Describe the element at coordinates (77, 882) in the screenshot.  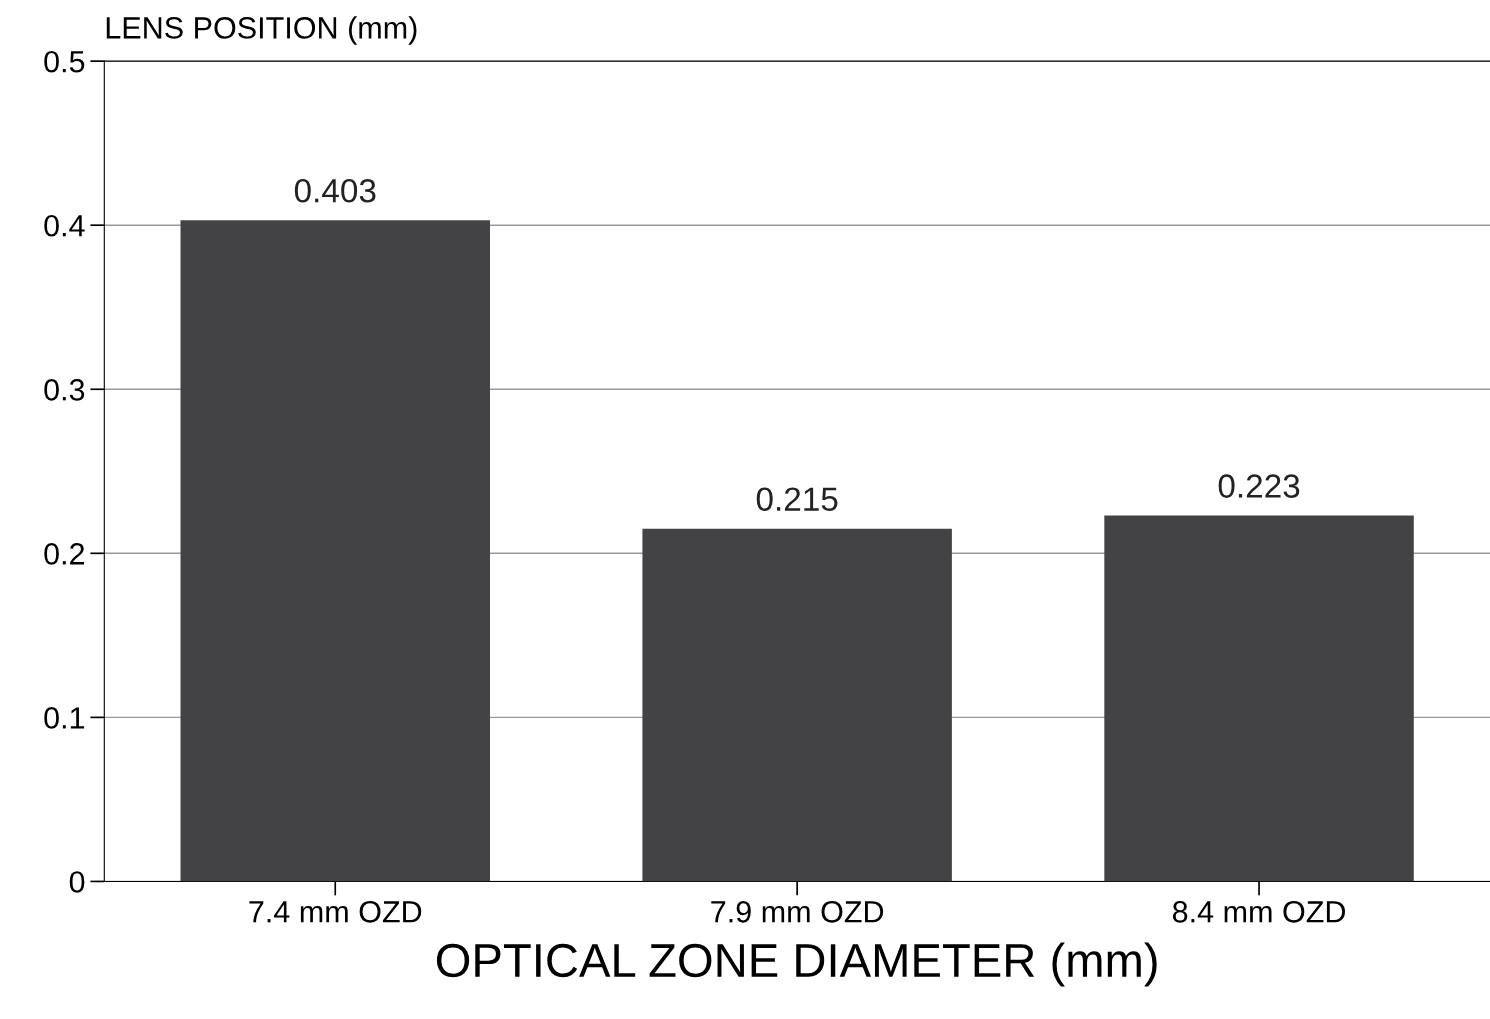
I see `y-tick-label: 0` at that location.